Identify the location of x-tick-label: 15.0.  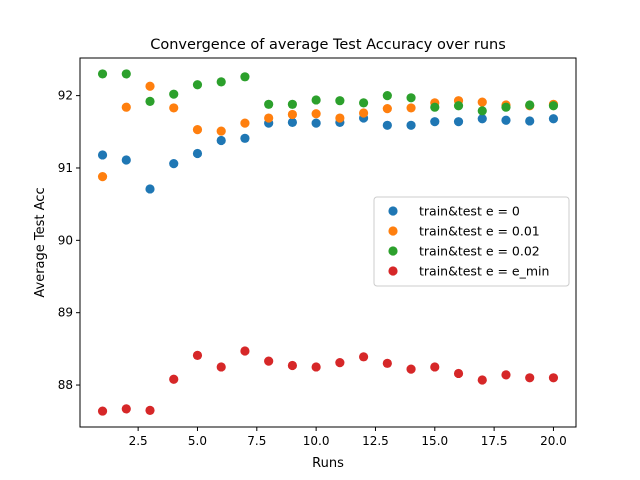
(434, 441).